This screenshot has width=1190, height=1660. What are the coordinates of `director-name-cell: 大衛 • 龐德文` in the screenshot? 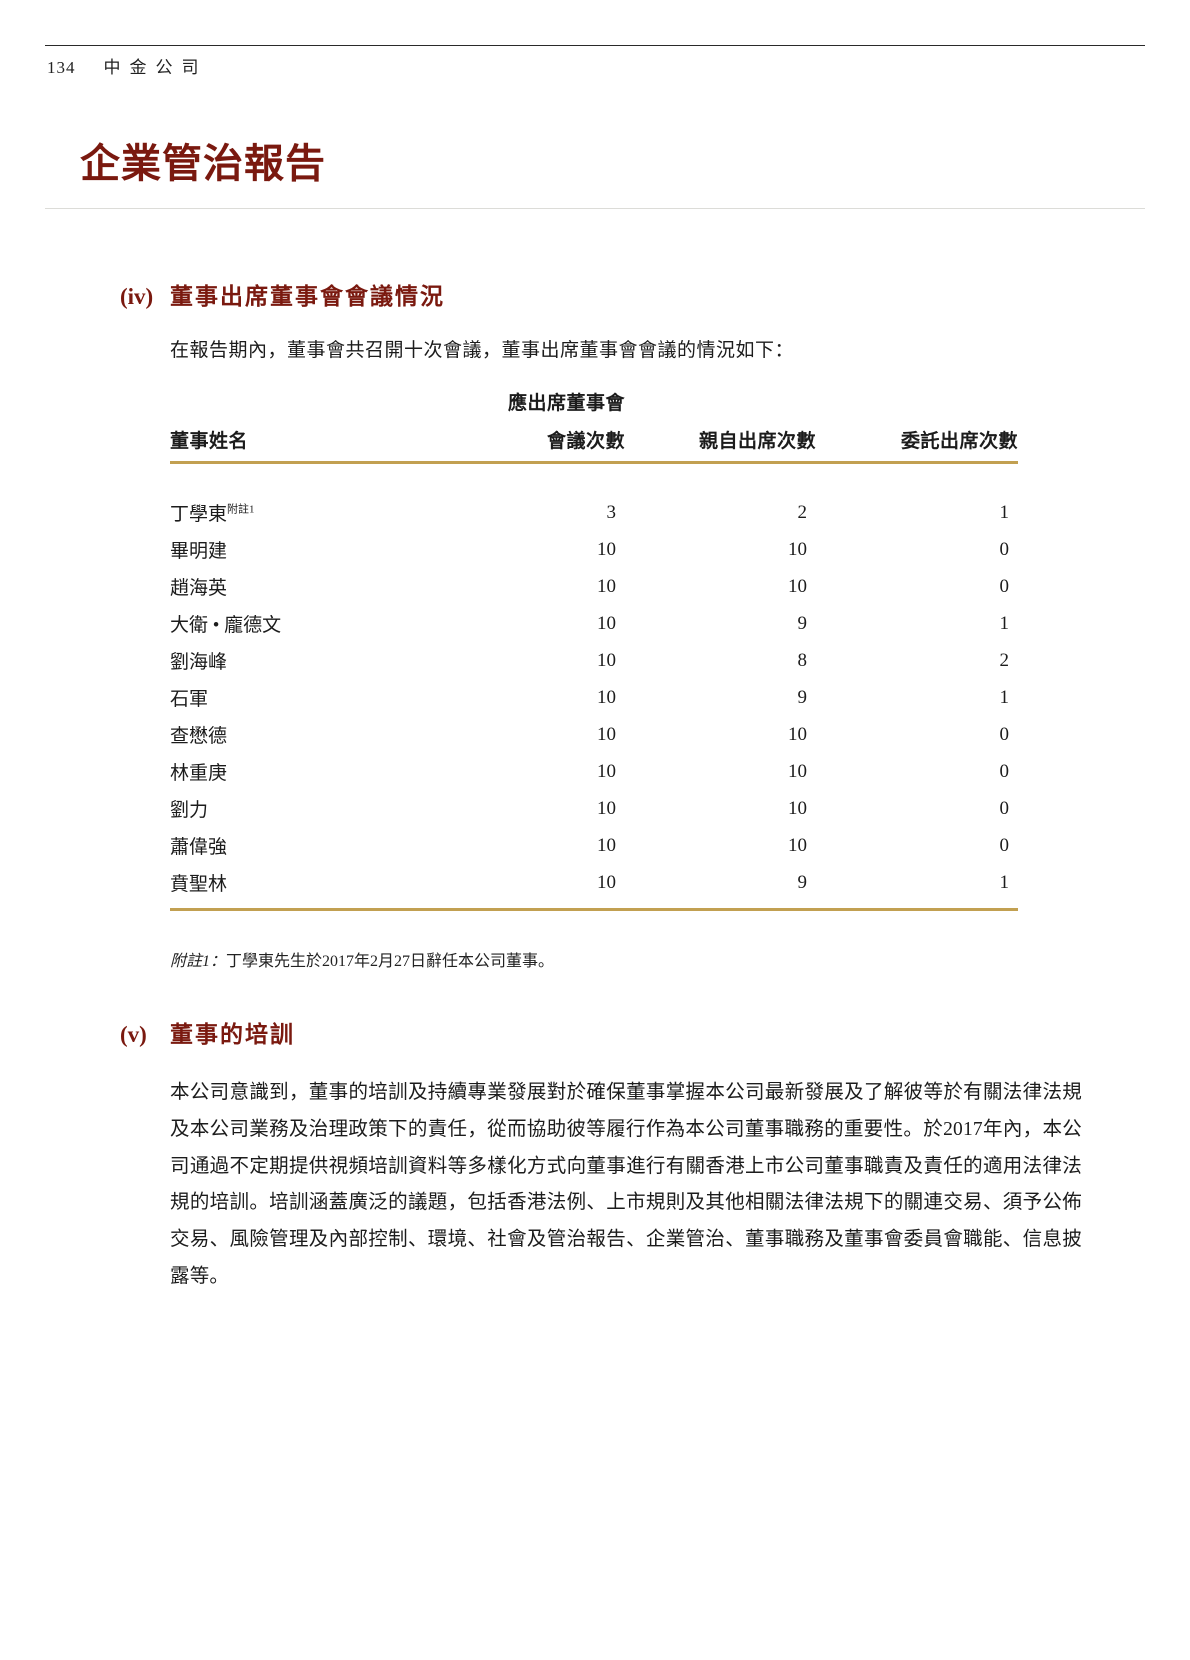 It's located at (226, 625).